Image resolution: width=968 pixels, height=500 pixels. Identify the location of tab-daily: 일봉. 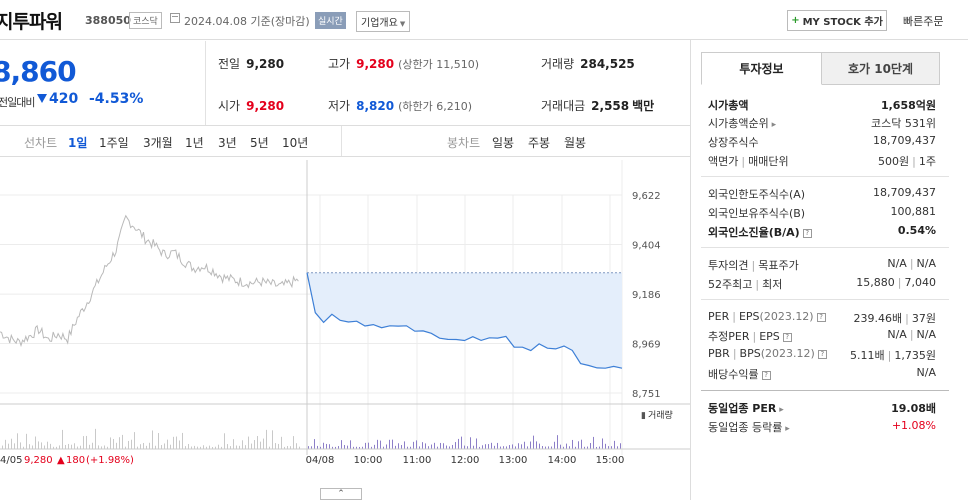
(503, 143).